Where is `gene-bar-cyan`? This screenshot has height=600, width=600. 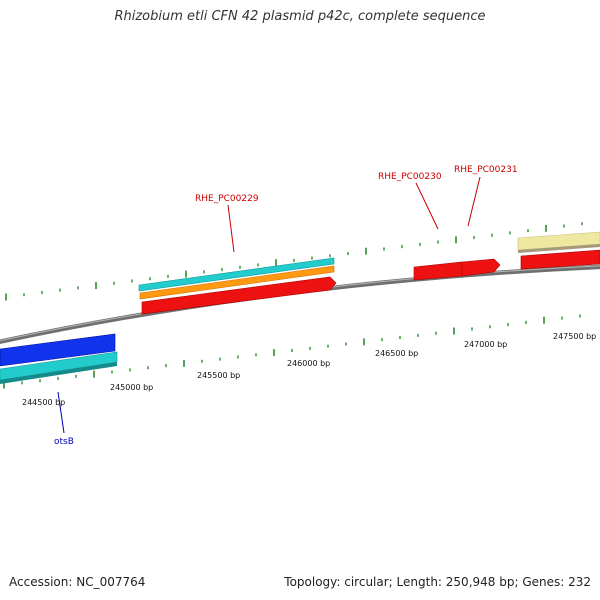
gene-bar-cyan is located at coordinates (236, 274).